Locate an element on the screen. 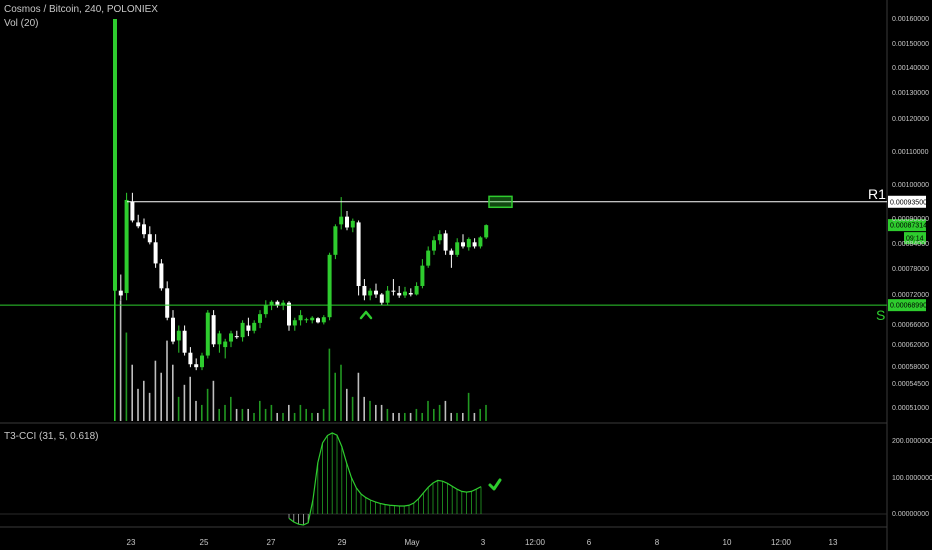 The width and height of the screenshot is (932, 550). cci-indicator-label: T3-CCI (31, 5, 0.618) is located at coordinates (51, 436).